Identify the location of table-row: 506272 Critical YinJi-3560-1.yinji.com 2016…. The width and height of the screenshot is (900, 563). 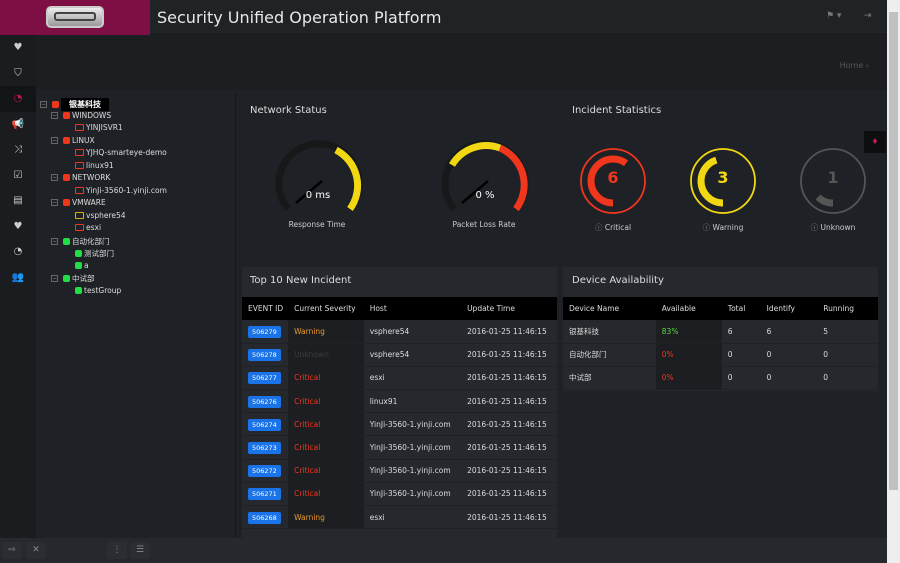
(399, 471).